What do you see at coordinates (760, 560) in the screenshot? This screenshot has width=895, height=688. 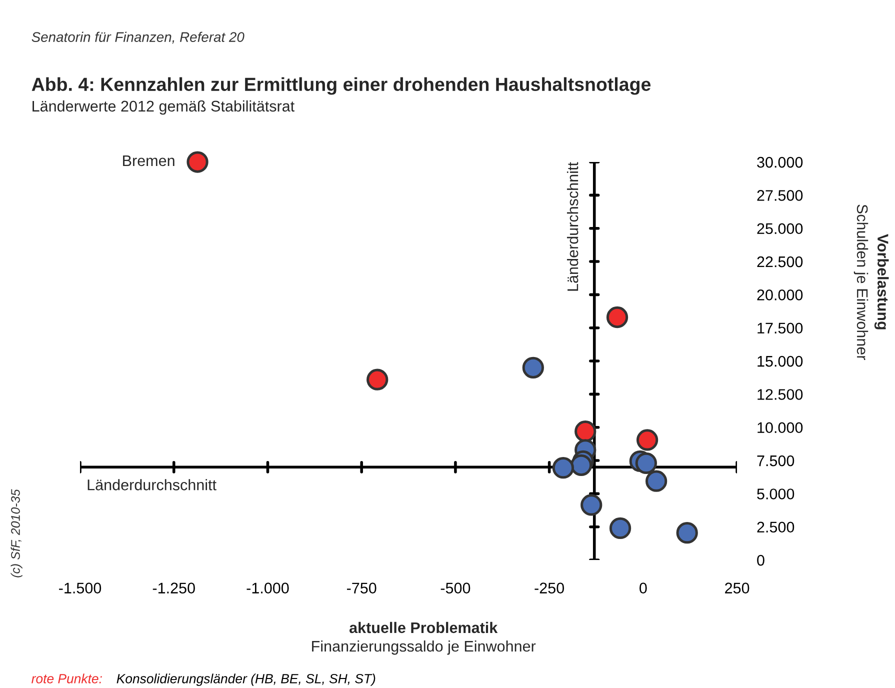 I see `y-tick-label: 0` at bounding box center [760, 560].